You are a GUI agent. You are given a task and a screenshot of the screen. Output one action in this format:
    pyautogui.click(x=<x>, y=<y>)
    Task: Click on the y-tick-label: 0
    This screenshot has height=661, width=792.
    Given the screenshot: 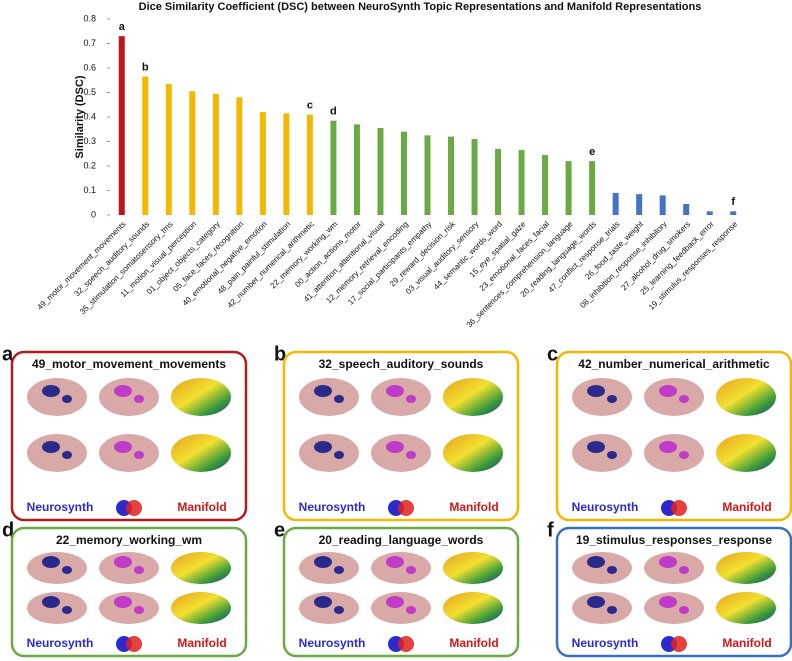 What is the action you would take?
    pyautogui.click(x=93, y=214)
    